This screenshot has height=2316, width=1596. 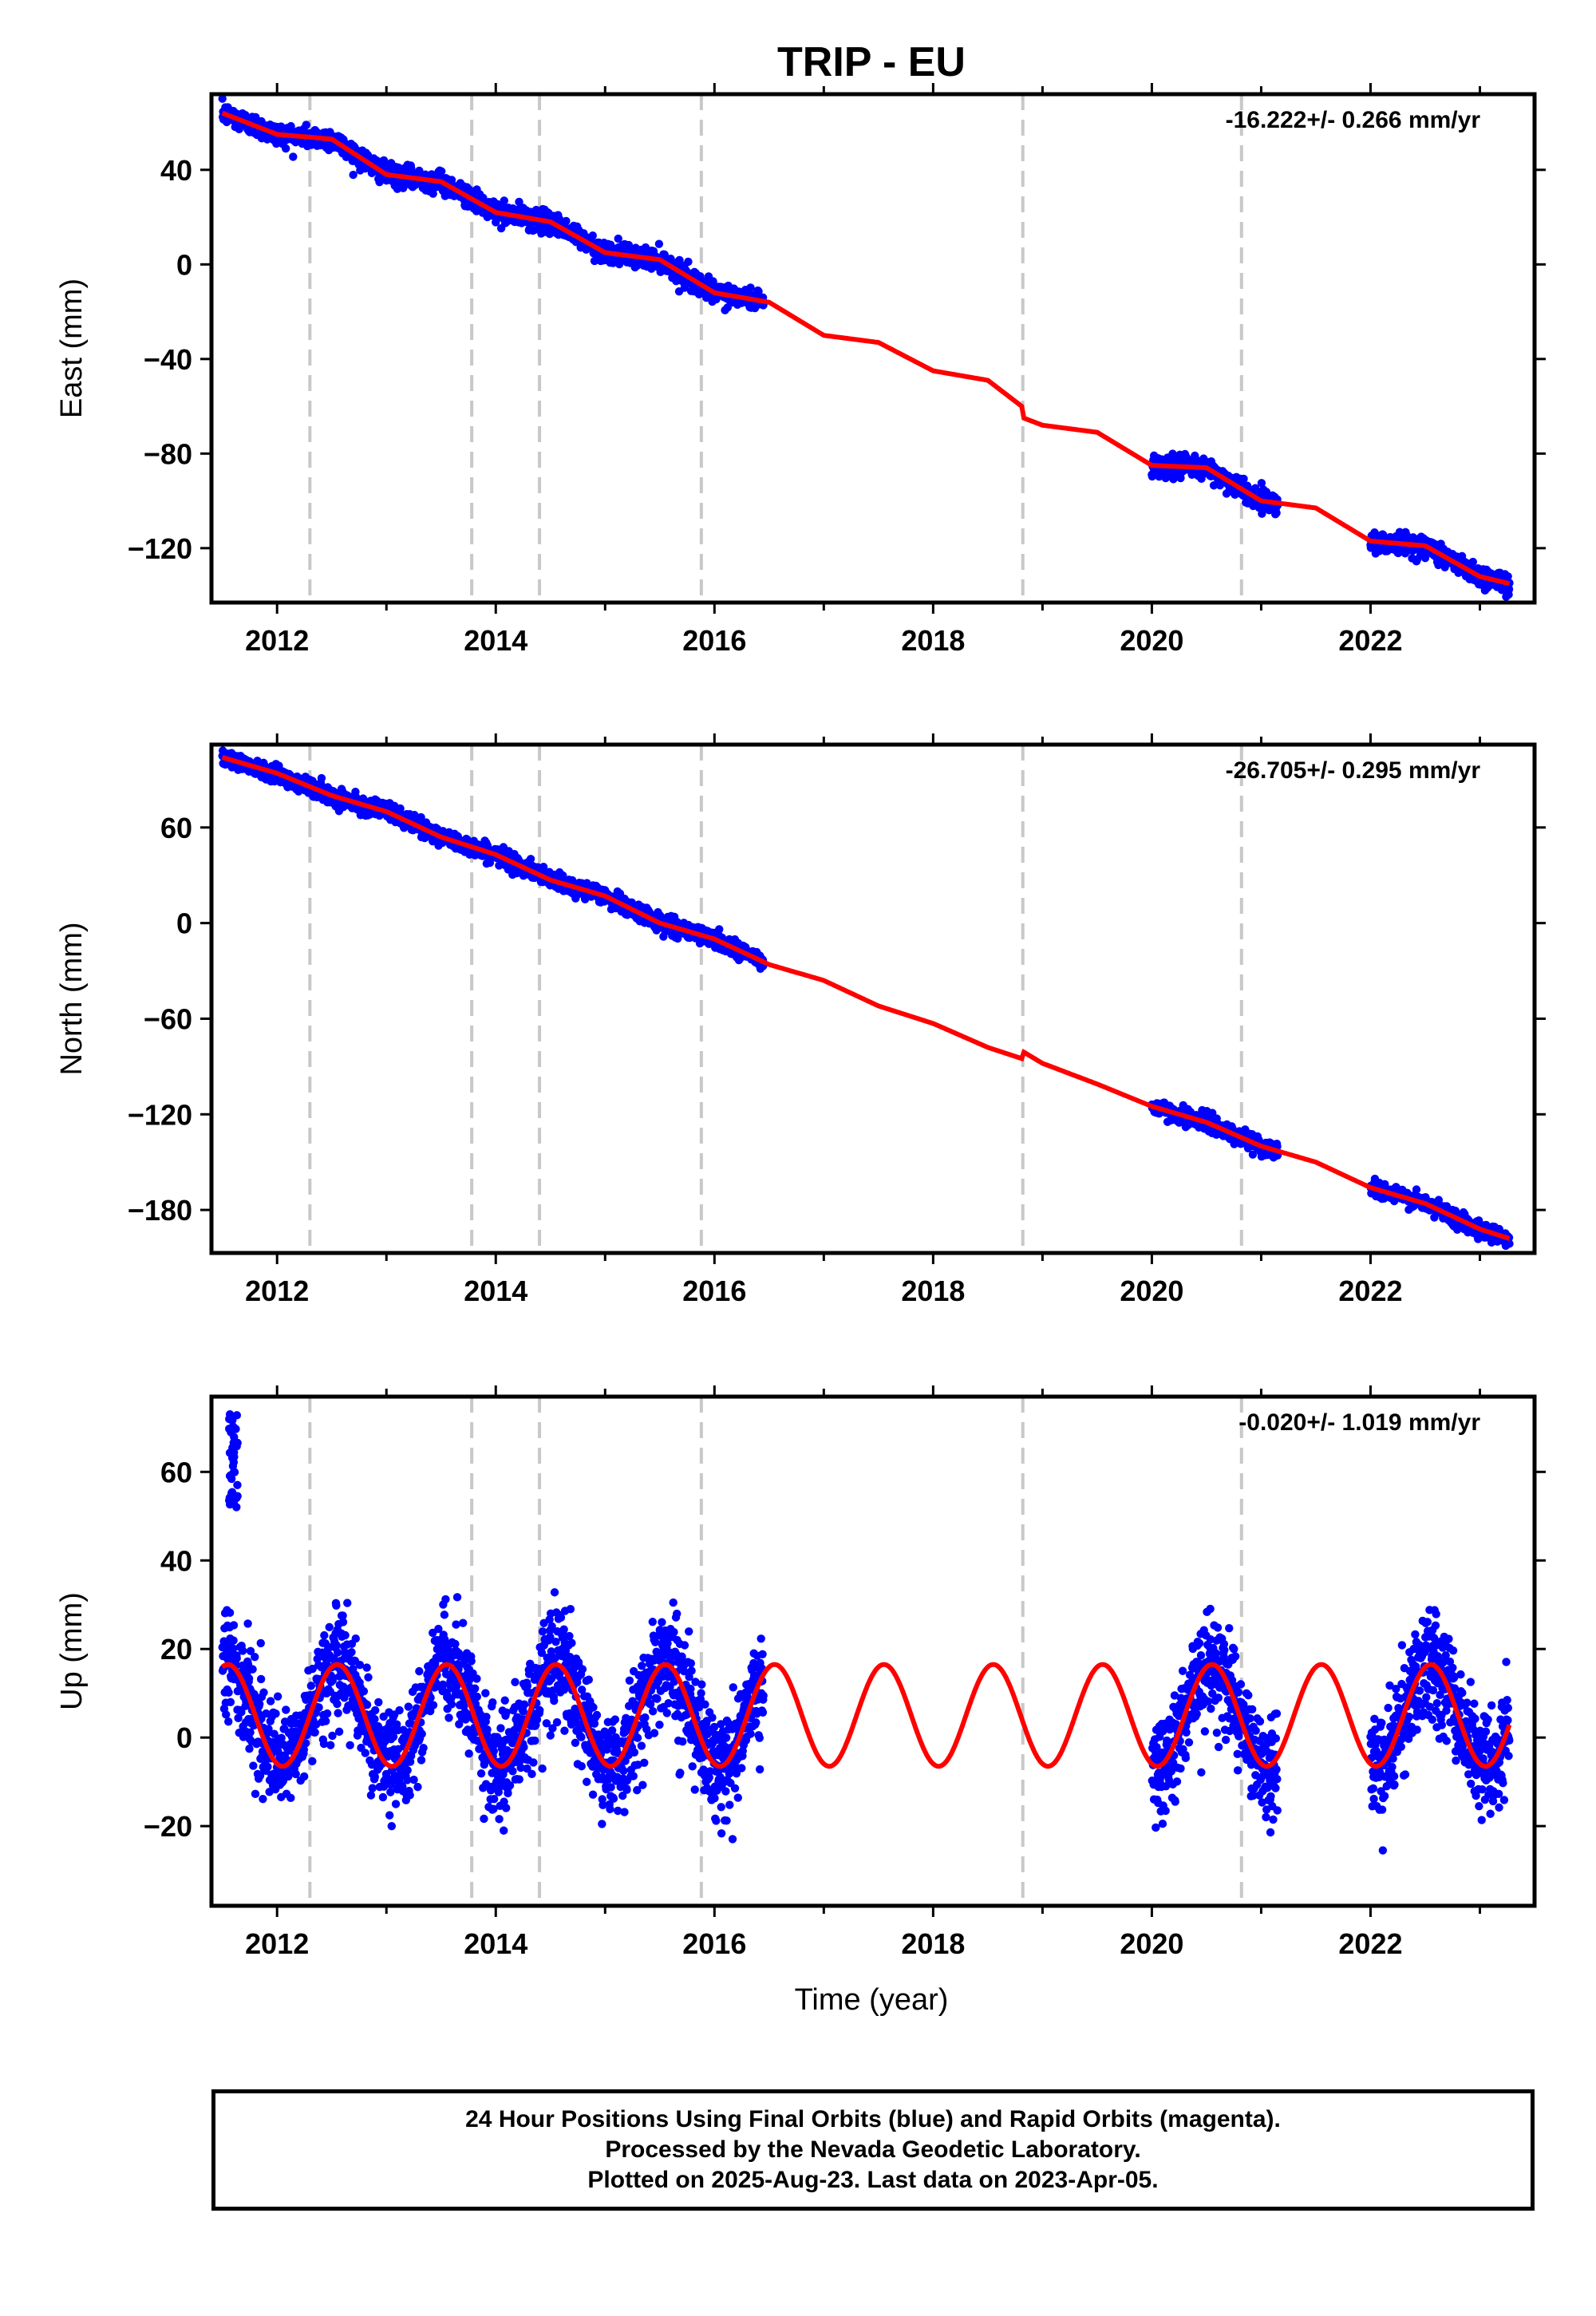 I want to click on y-tick-label: 40, so click(x=176, y=170).